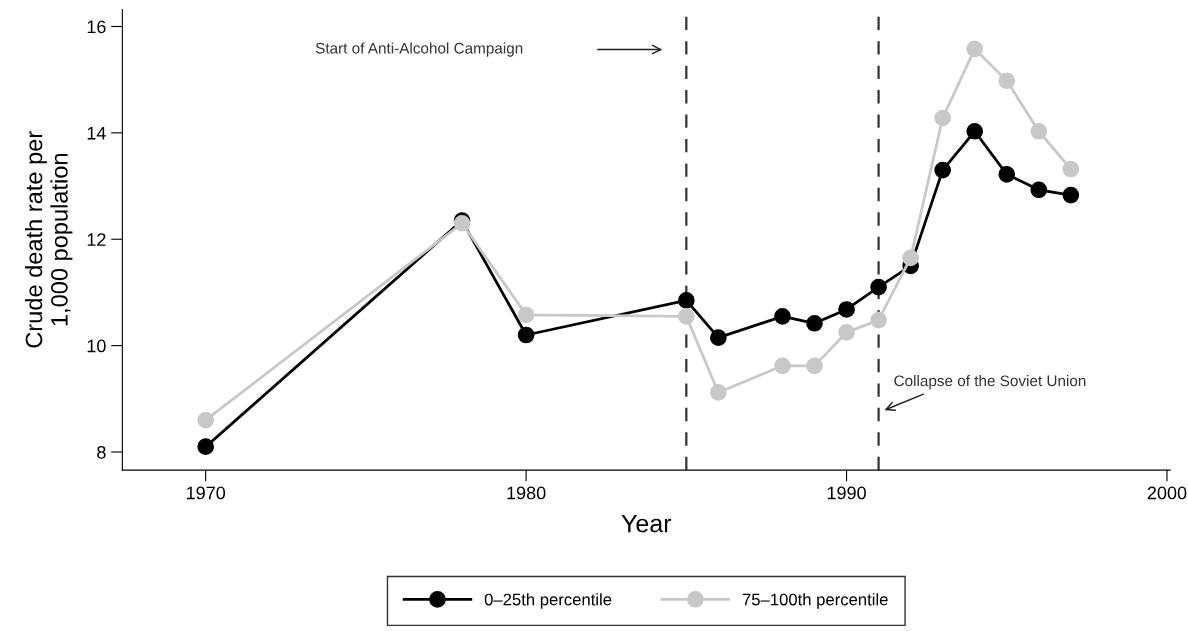 Image resolution: width=1188 pixels, height=631 pixels. Describe the element at coordinates (1167, 493) in the screenshot. I see `x-tick-label: 2000` at that location.